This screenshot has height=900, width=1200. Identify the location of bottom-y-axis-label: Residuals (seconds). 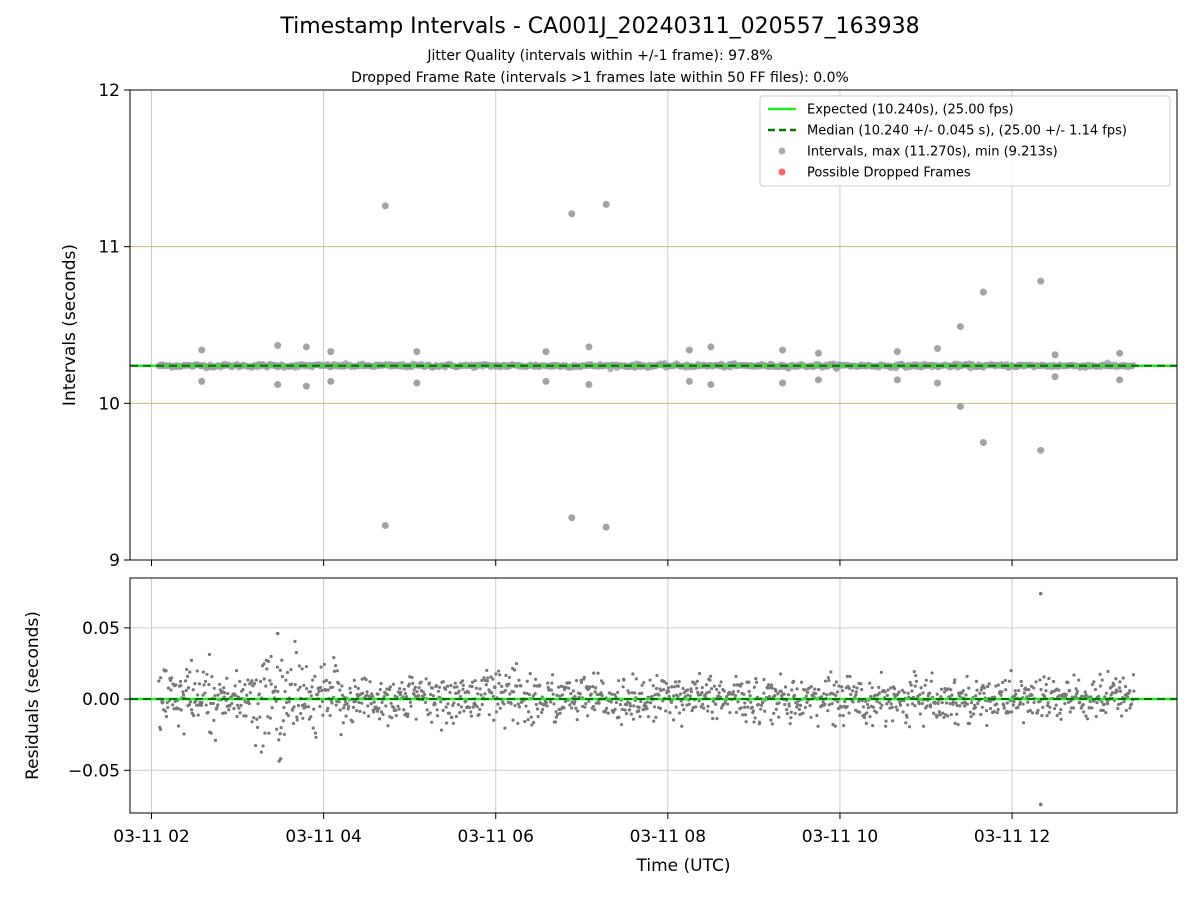
(33, 695).